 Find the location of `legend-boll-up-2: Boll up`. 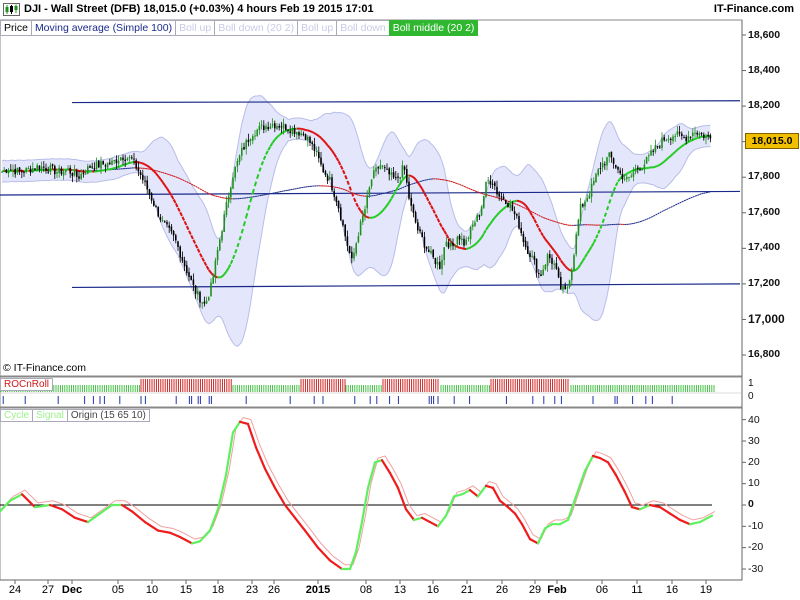

legend-boll-up-2: Boll up is located at coordinates (317, 28).